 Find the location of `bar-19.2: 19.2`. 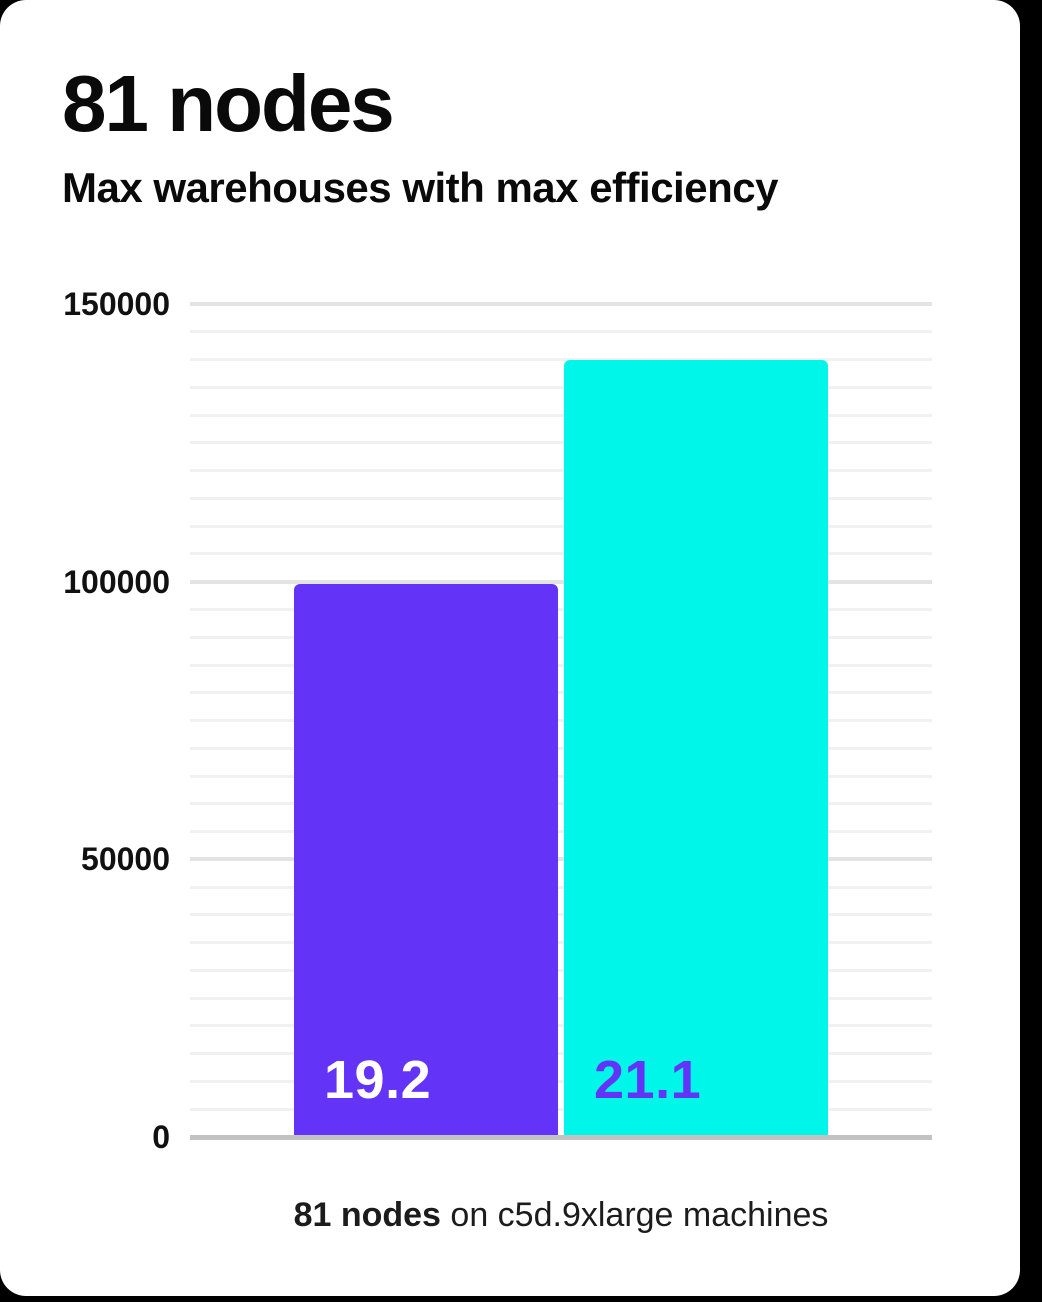

bar-19.2: 19.2 is located at coordinates (426, 859).